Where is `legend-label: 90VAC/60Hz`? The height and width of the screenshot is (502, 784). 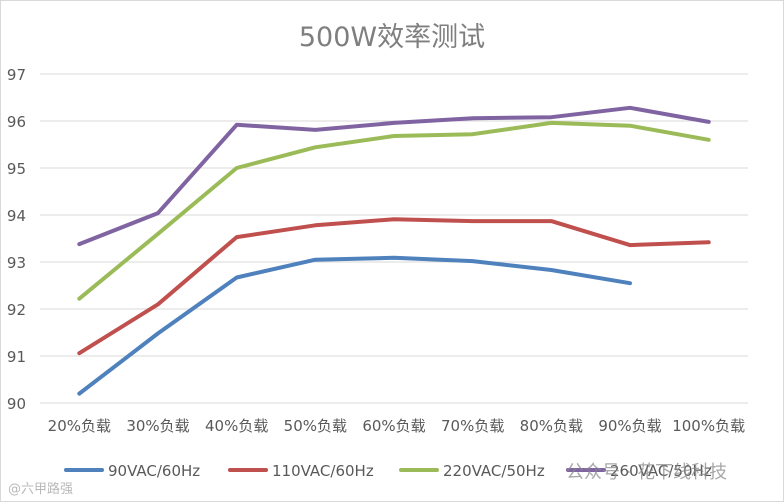 legend-label: 90VAC/60Hz is located at coordinates (154, 471).